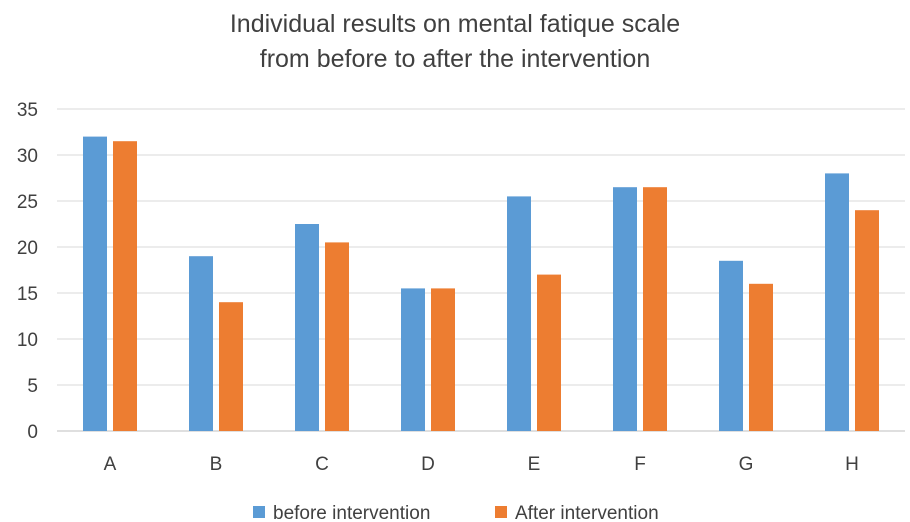 The image size is (910, 522). What do you see at coordinates (337, 336) in the screenshot?
I see `bar-after-c` at bounding box center [337, 336].